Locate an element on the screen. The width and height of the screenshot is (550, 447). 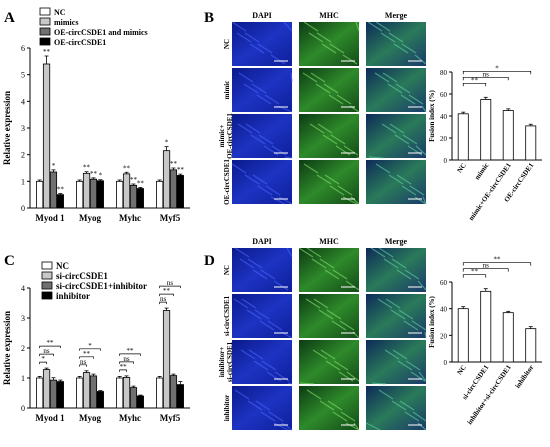
row-label: inhibitor+si-circCSDE1 is located at coordinates (226, 361).